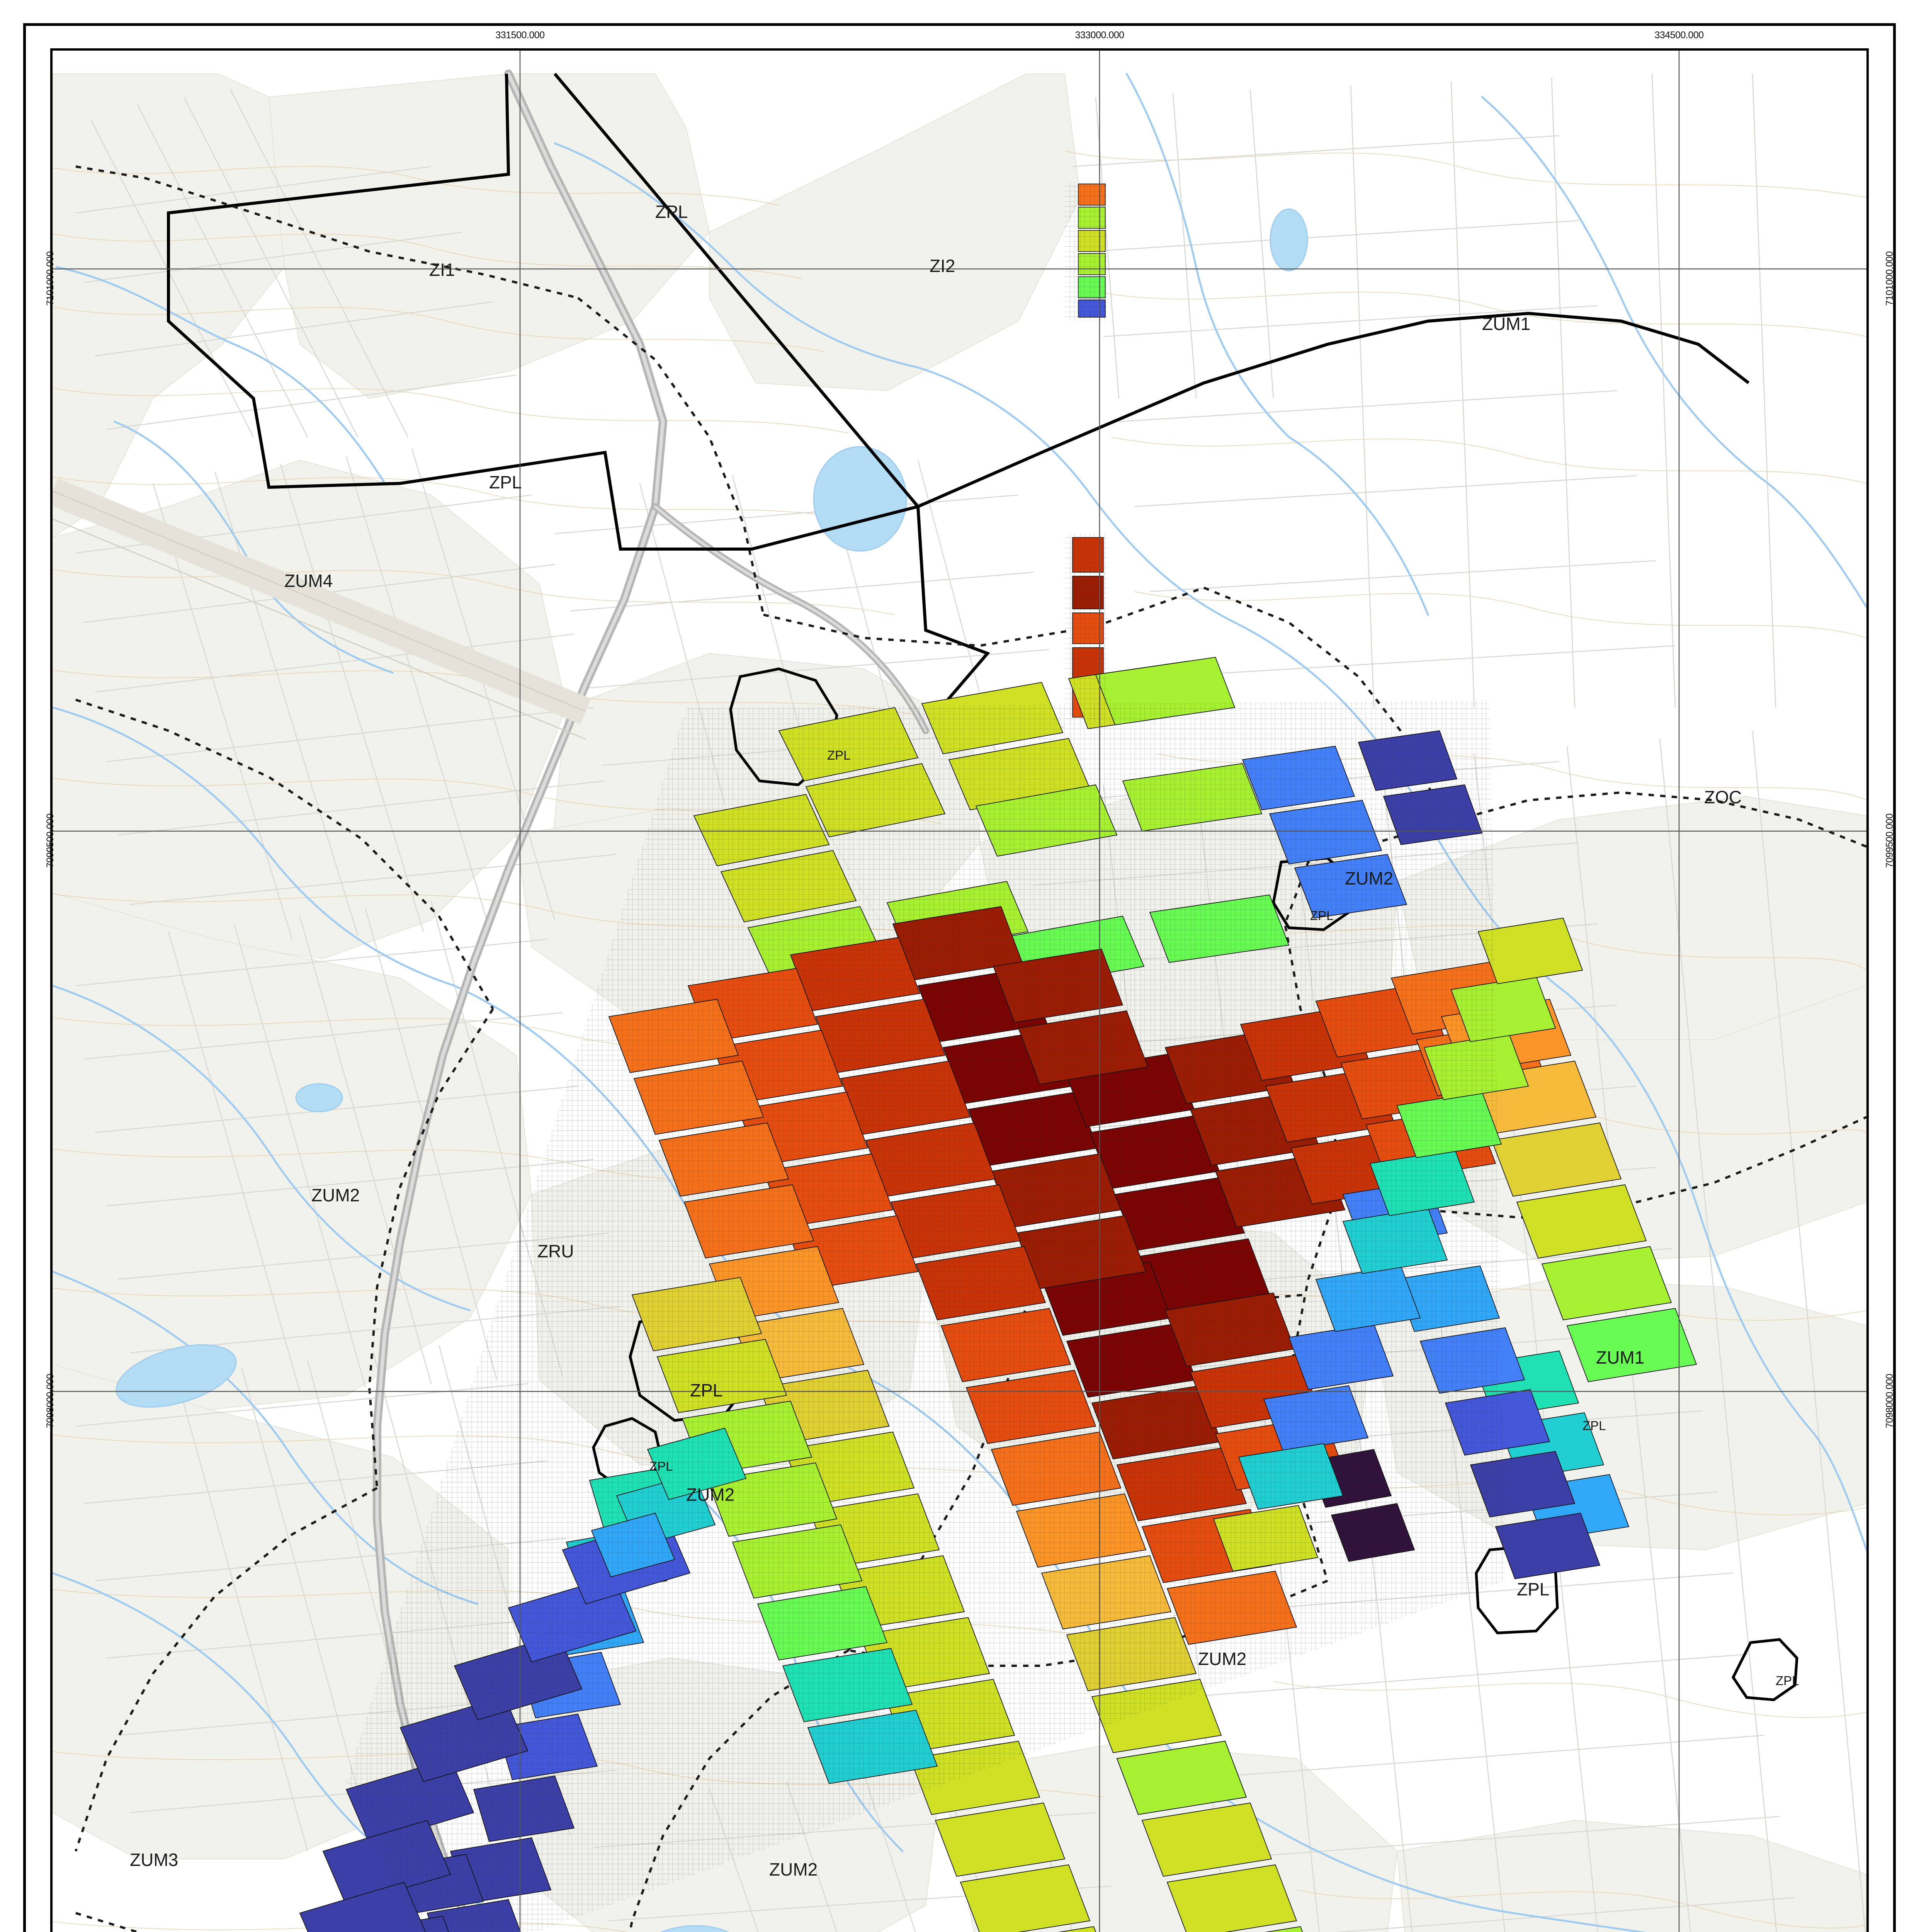 Image resolution: width=1919 pixels, height=1932 pixels. Describe the element at coordinates (555, 1251) in the screenshot. I see `zone-label-zru: ZRU` at that location.